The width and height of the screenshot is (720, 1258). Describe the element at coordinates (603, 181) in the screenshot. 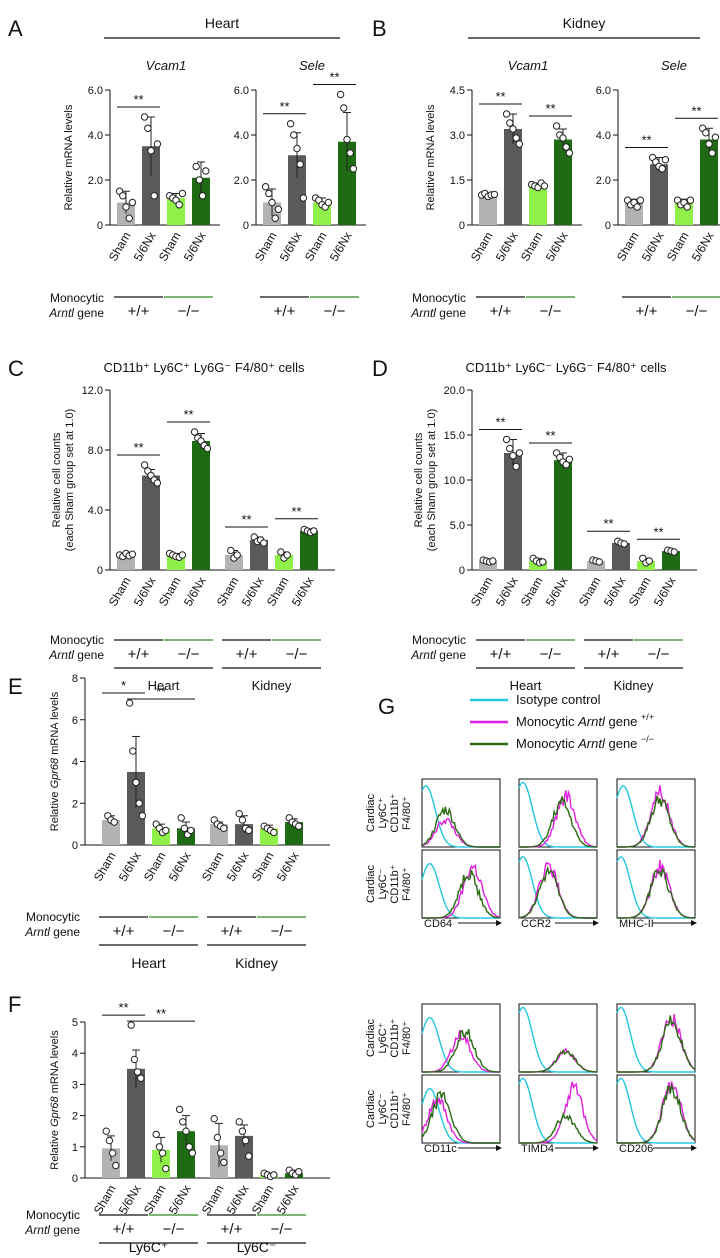

I see `y-tick-label: 2.0` at that location.